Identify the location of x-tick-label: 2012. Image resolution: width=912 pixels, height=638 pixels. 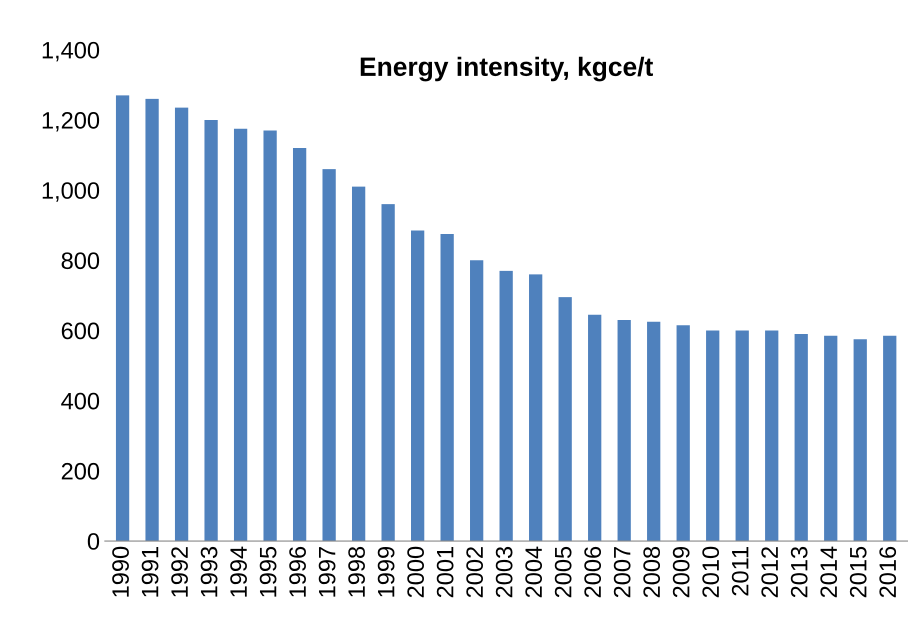
(769, 572).